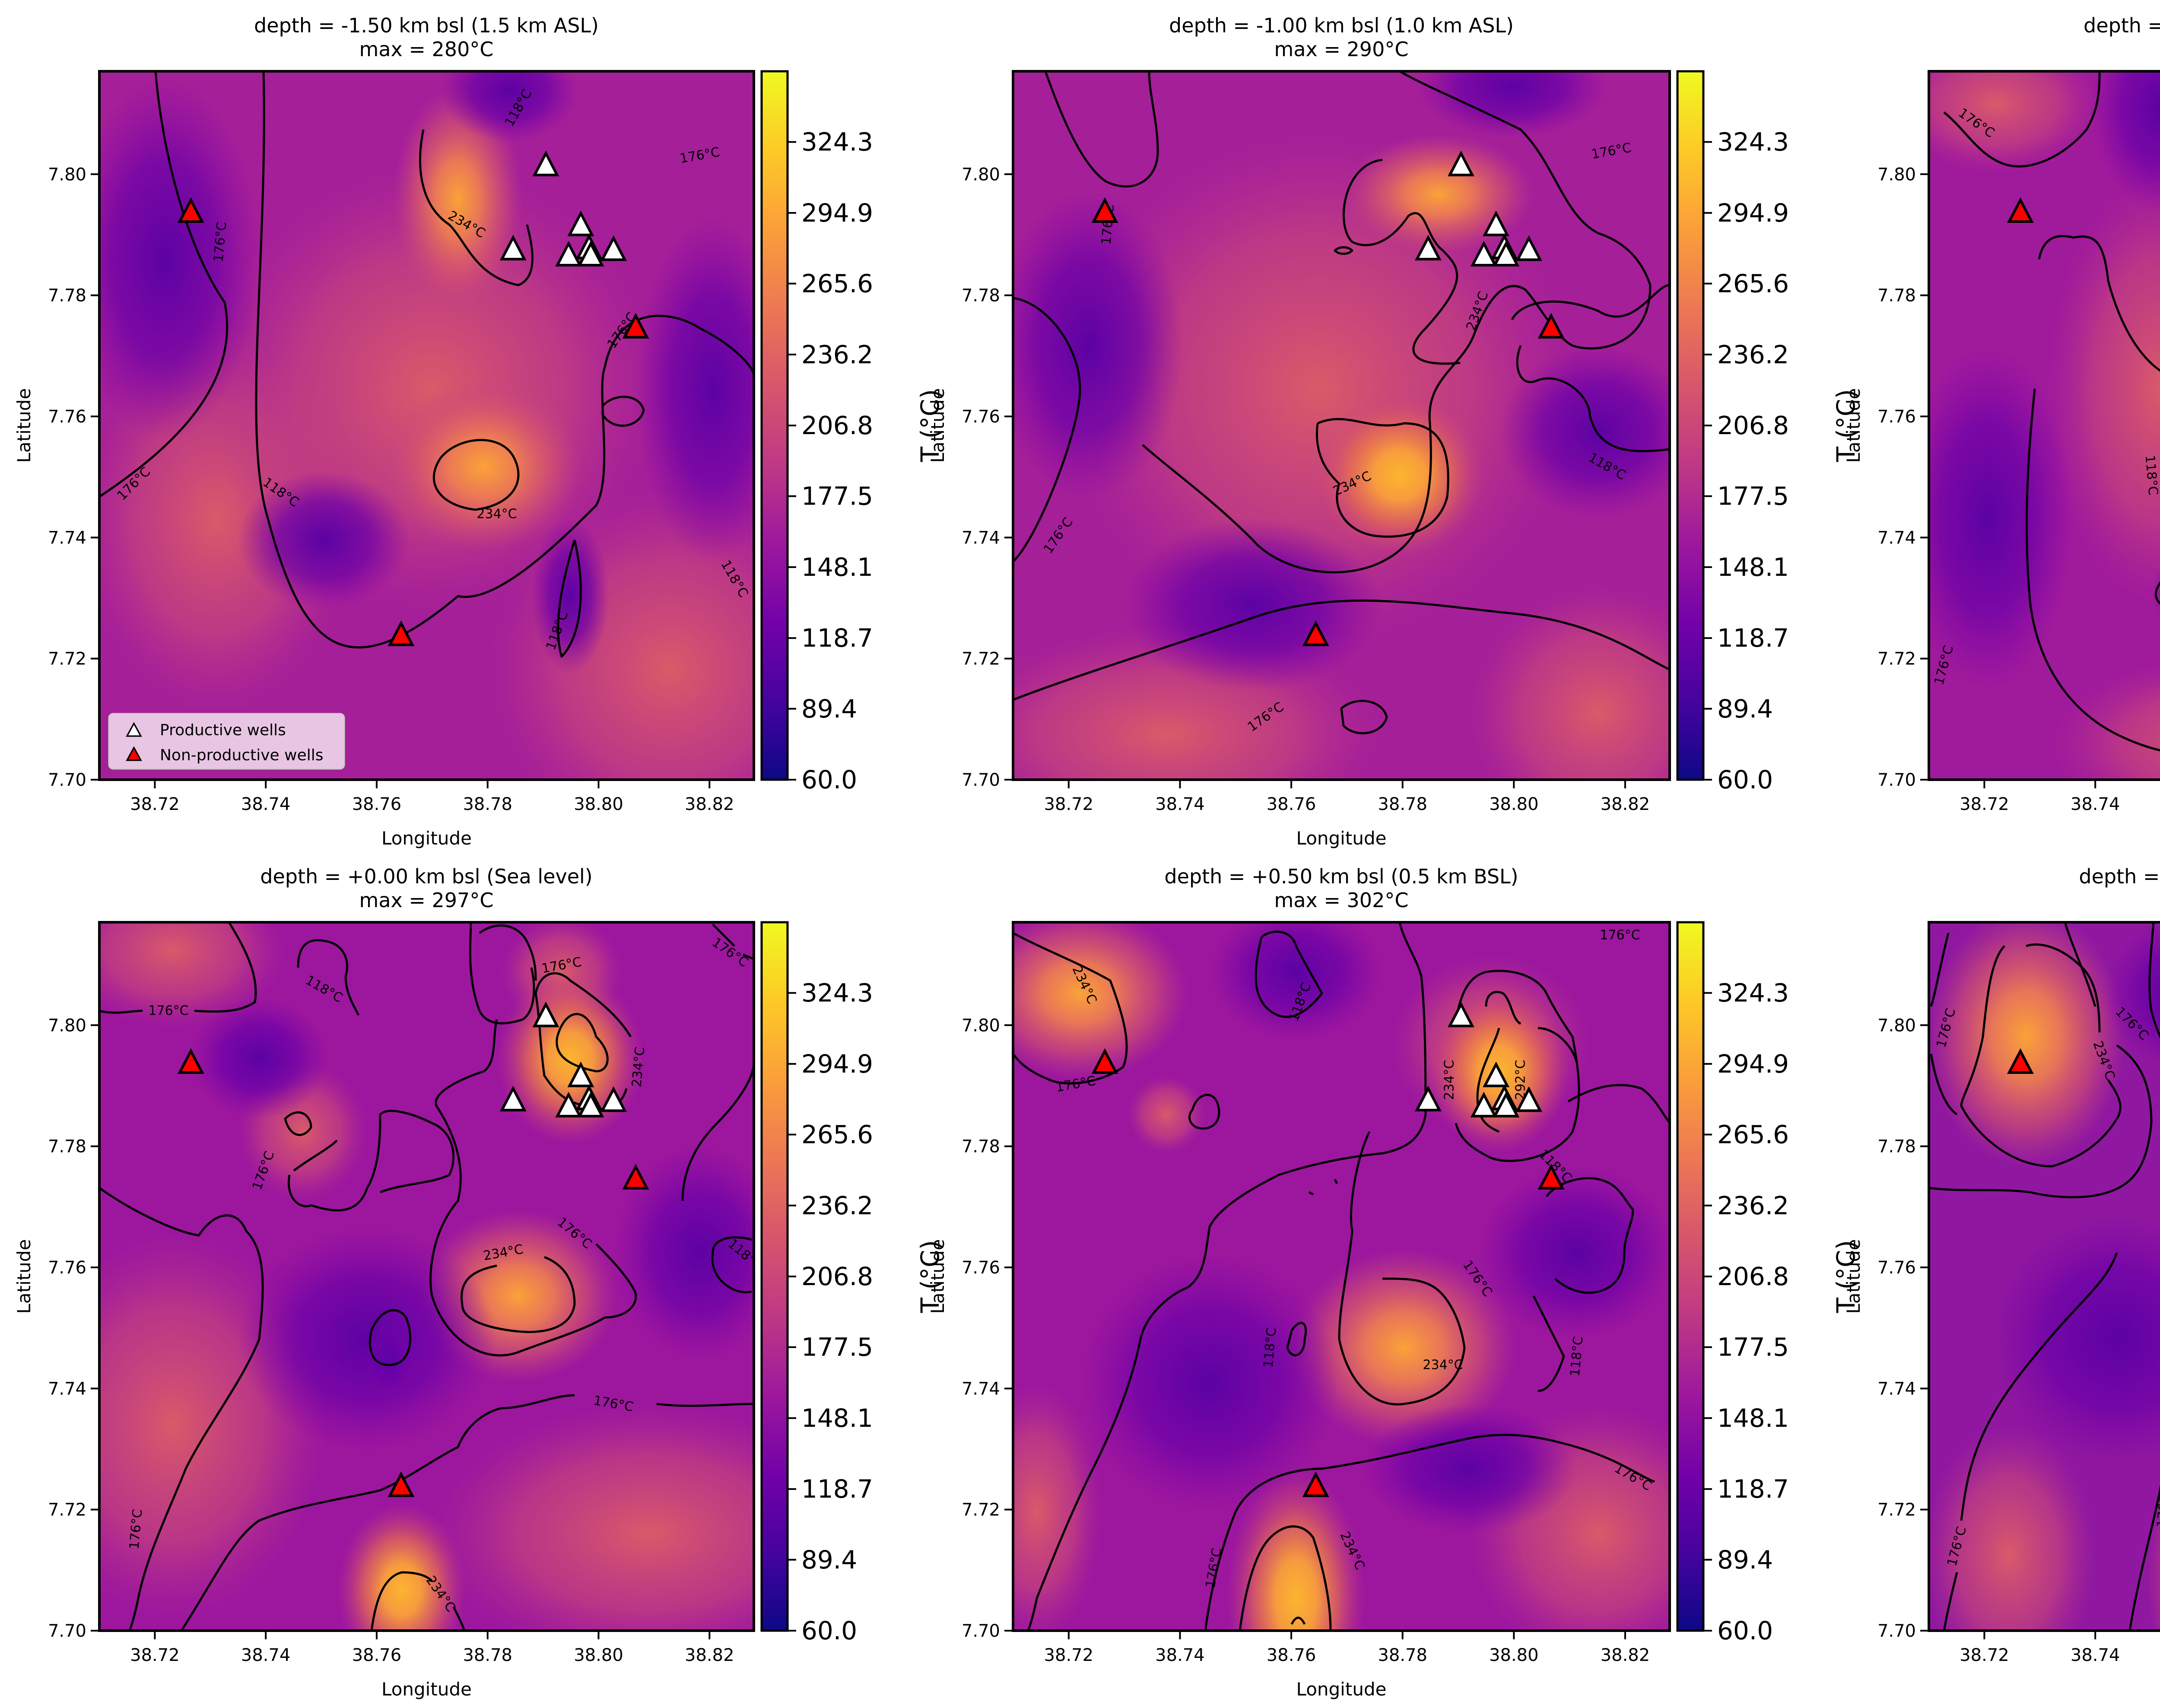 Image resolution: width=2160 pixels, height=1708 pixels. I want to click on colorbar-tick-label: 89.4, so click(829, 709).